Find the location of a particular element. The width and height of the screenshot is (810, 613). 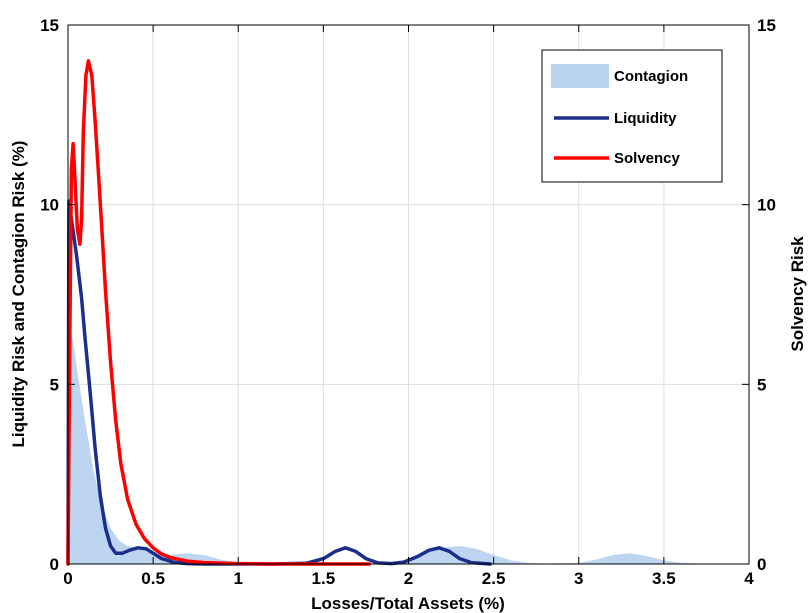

y-left-tick-label: 5 is located at coordinates (54, 384).